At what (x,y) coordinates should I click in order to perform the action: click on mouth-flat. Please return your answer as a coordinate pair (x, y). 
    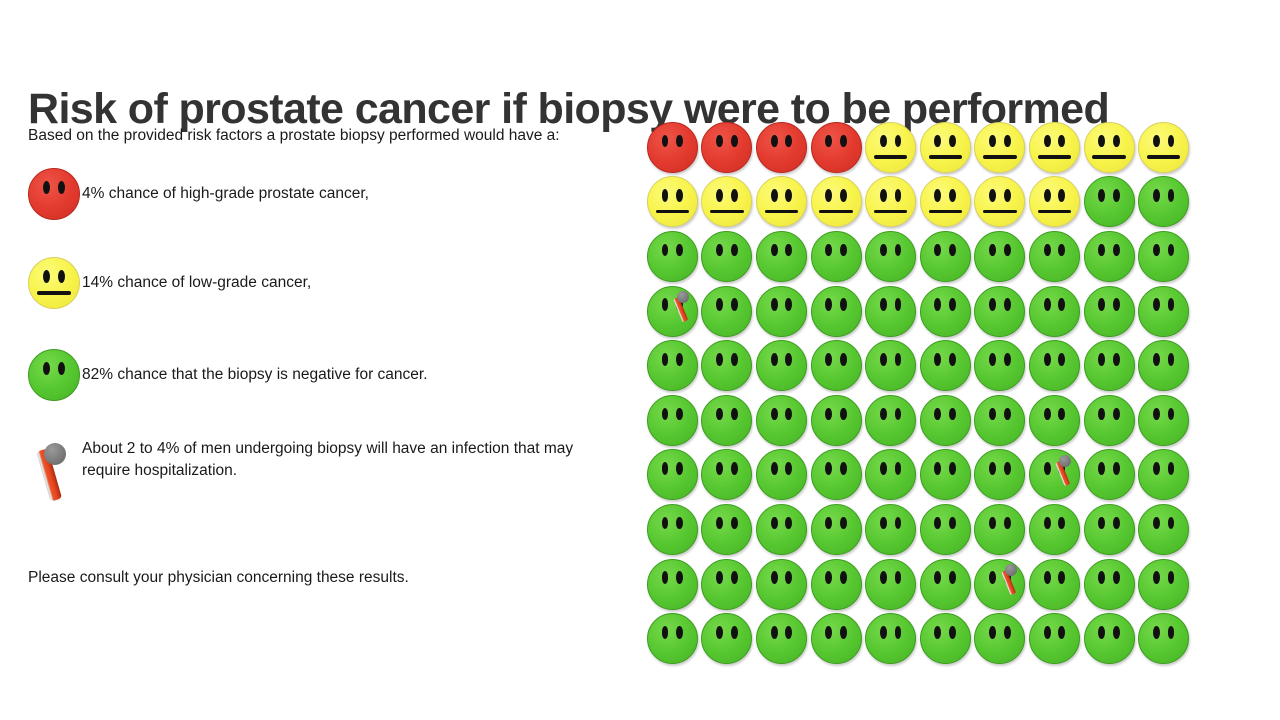
    Looking at the image, I should click on (727, 211).